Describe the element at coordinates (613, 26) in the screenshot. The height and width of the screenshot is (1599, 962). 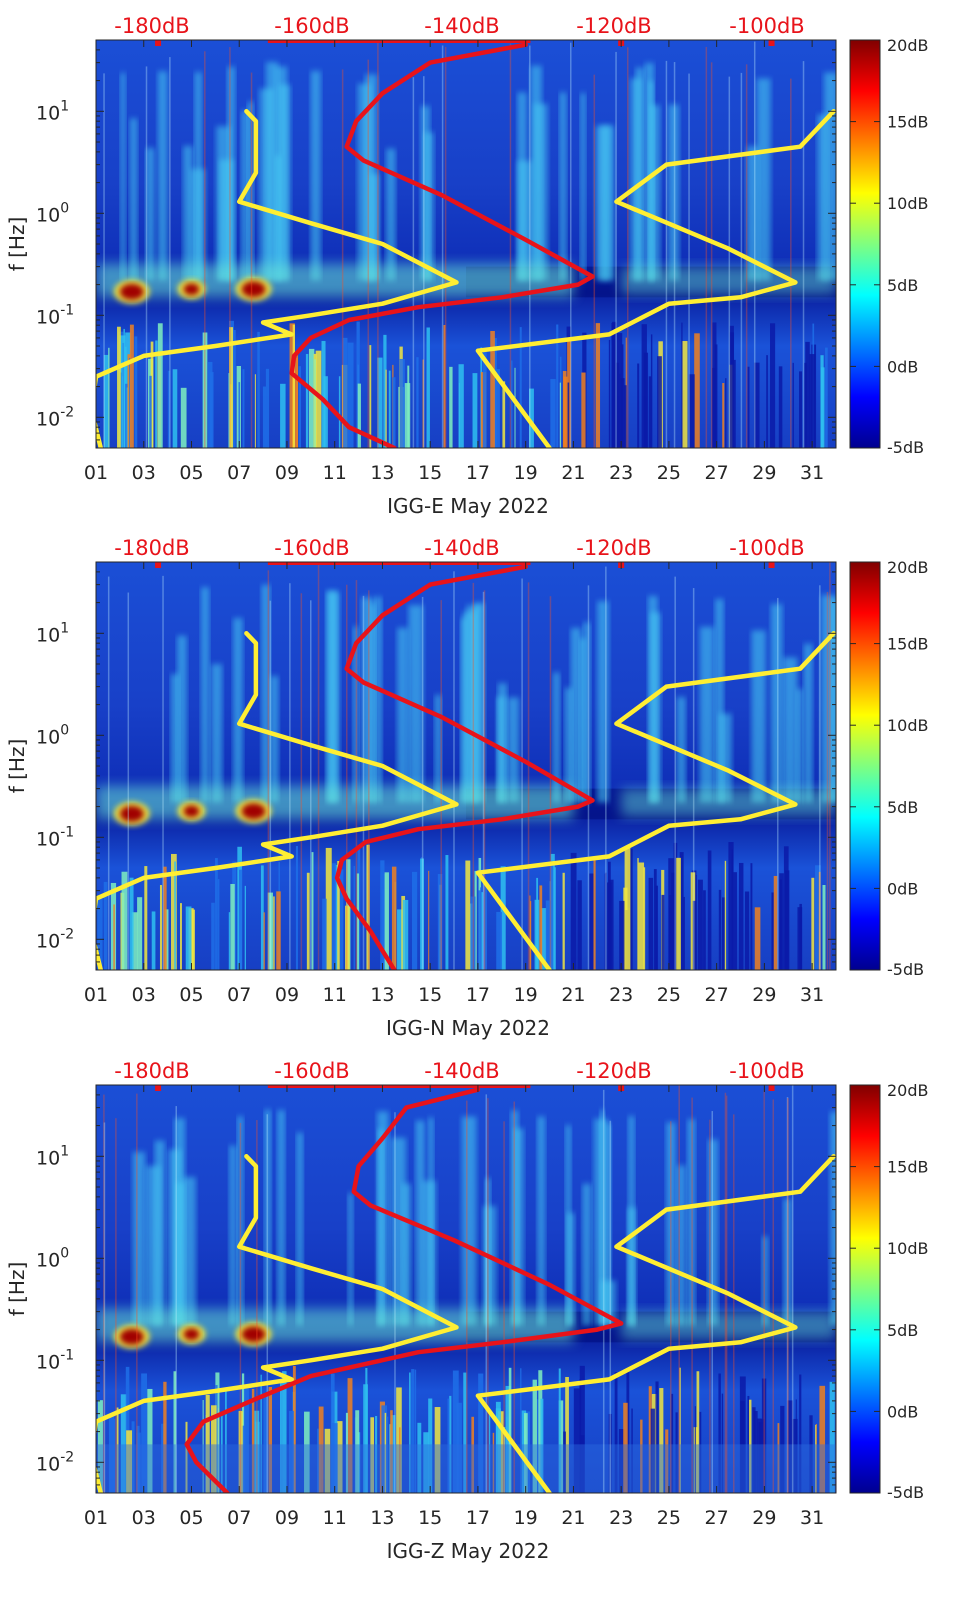
I see `top-db-label: -120dB` at that location.